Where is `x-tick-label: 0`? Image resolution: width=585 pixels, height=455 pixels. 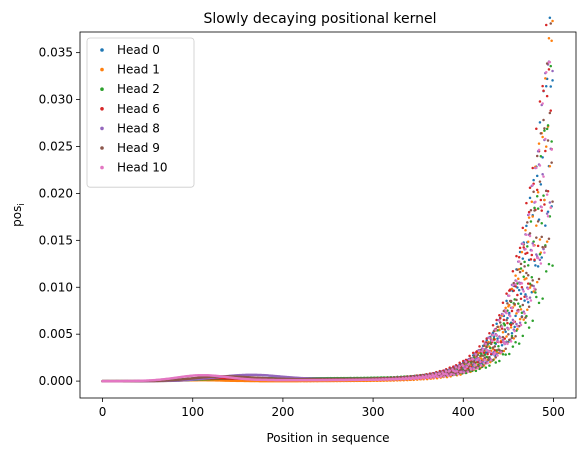 x-tick-label: 0 is located at coordinates (103, 412).